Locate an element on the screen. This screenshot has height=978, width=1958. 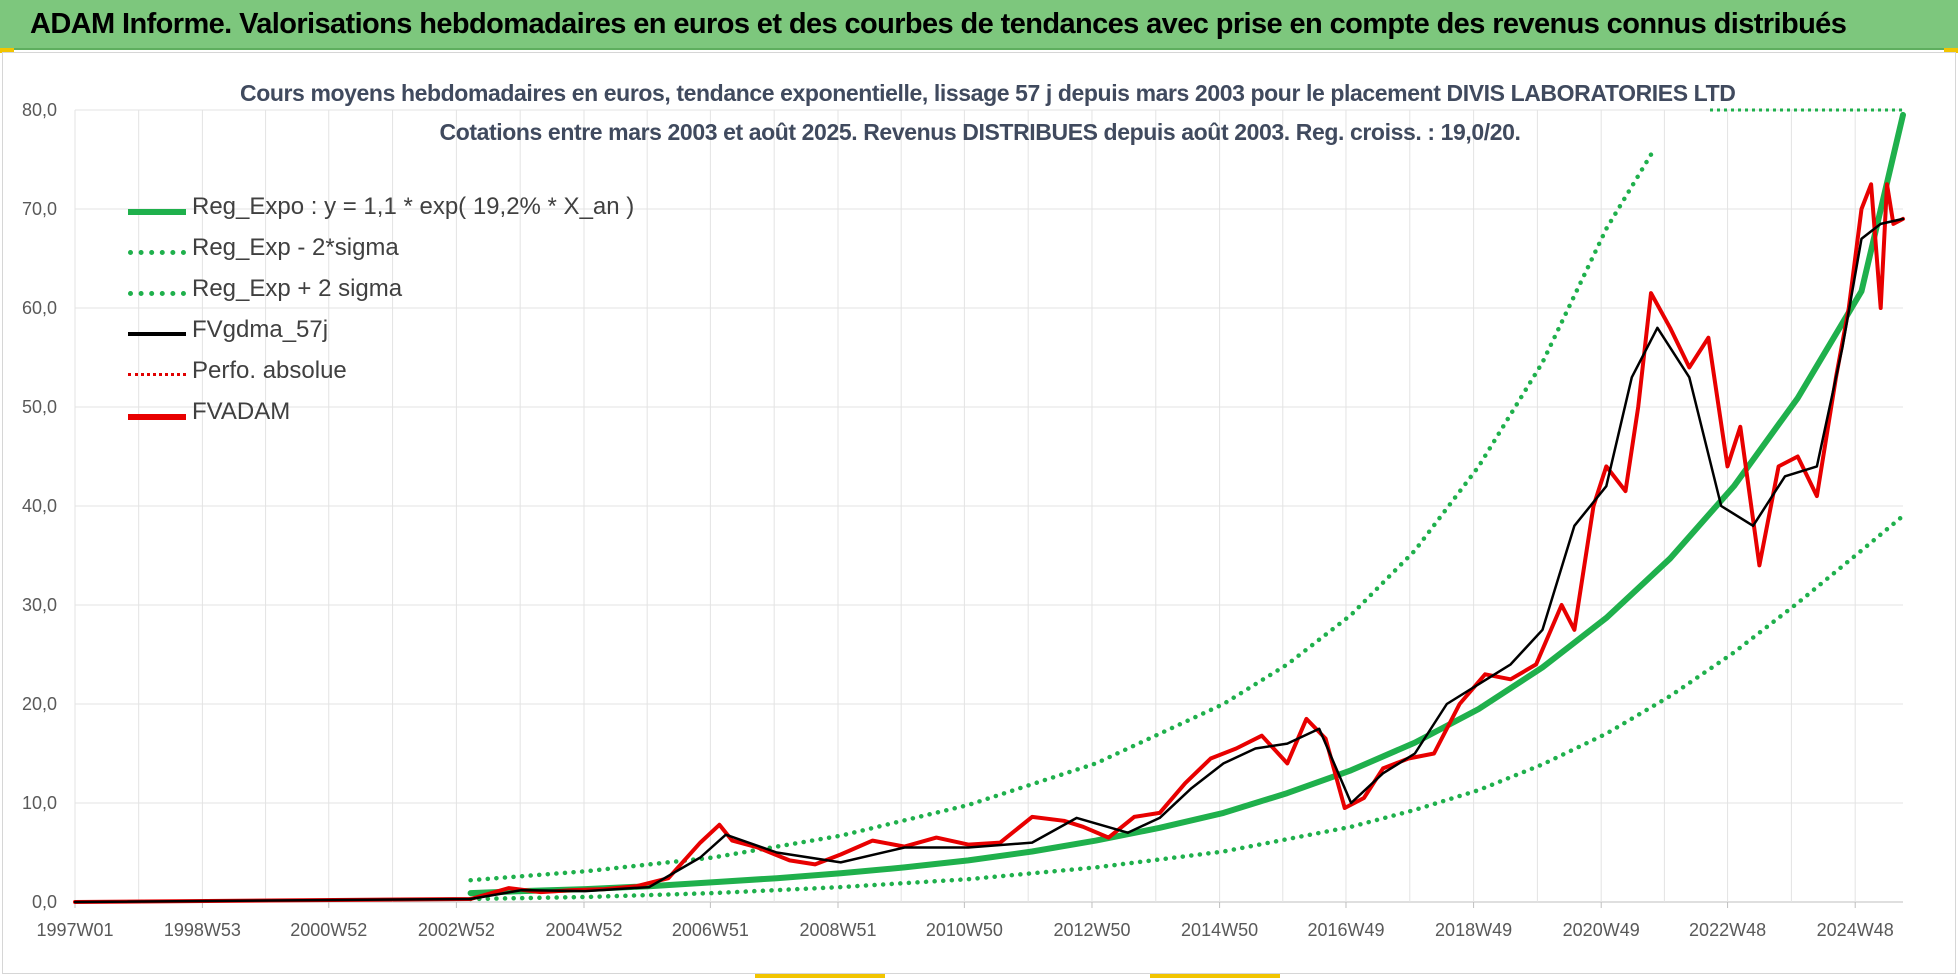
legend-item-reg-expo: Reg_Expo : y = 1,1 * exp( 19,2% * X_an ) is located at coordinates (388, 210).